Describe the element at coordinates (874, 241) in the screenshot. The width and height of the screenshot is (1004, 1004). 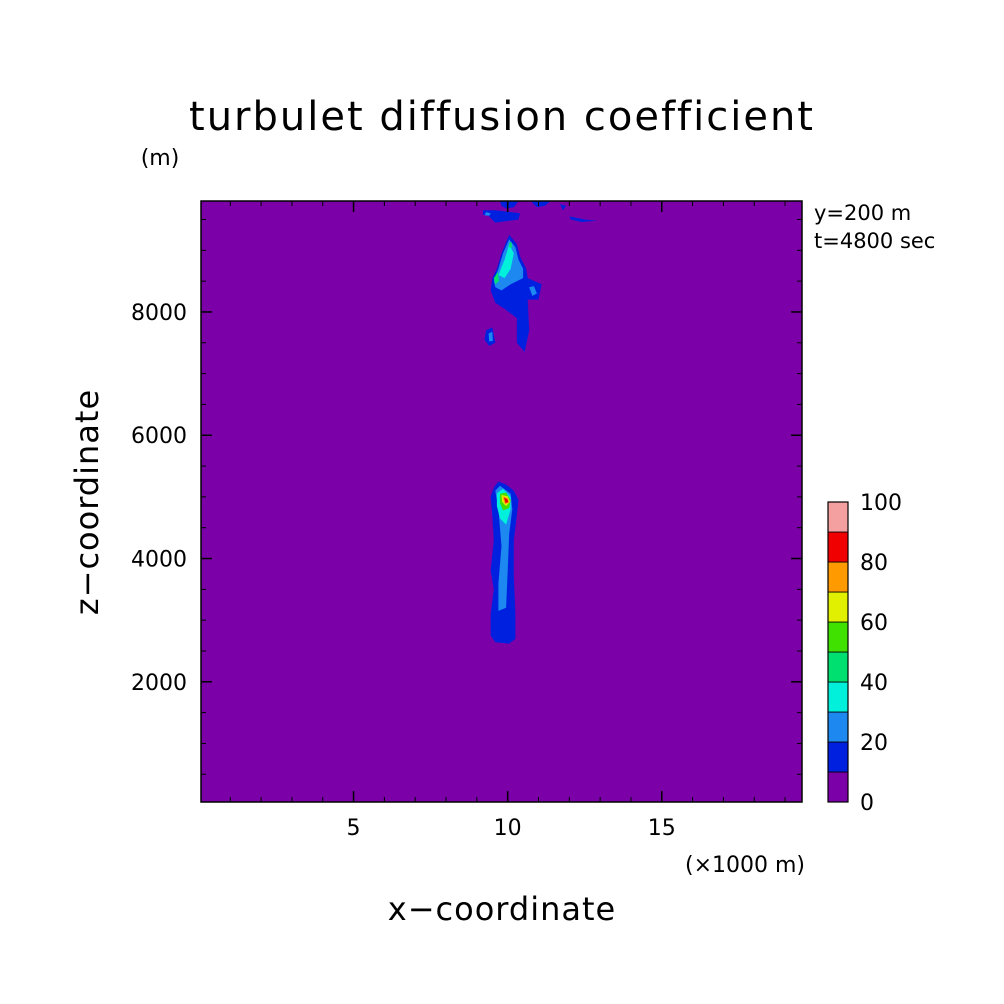
I see `annotation-t: t=4800 sec` at that location.